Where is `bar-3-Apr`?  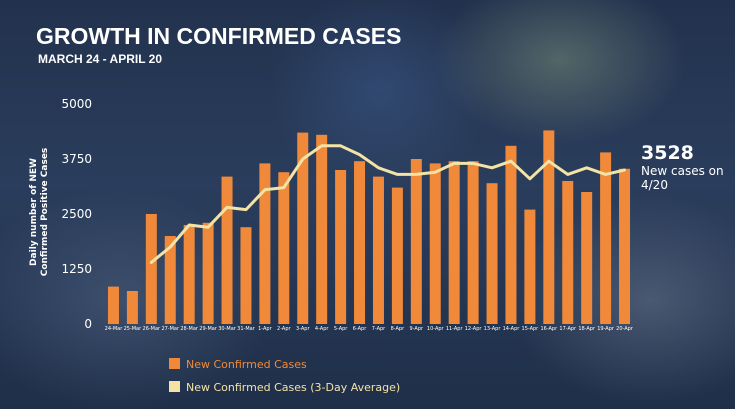
bar-3-Apr is located at coordinates (303, 228).